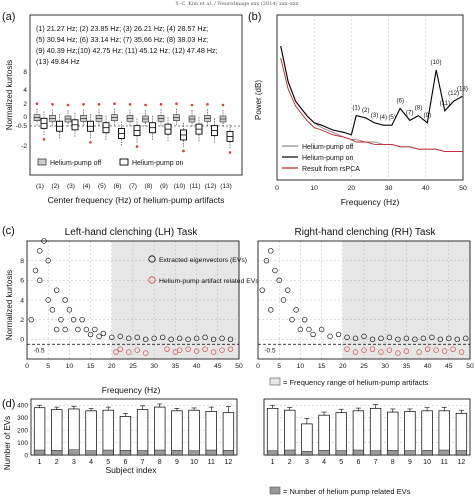  Describe the element at coordinates (275, 490) in the screenshot. I see `related-legend-swatch` at that location.